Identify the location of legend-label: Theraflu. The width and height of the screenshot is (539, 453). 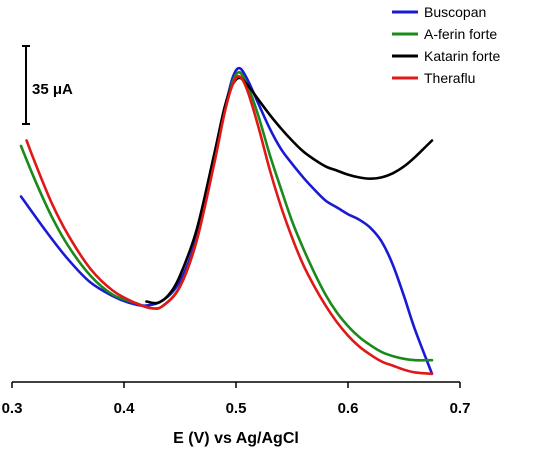
(449, 78).